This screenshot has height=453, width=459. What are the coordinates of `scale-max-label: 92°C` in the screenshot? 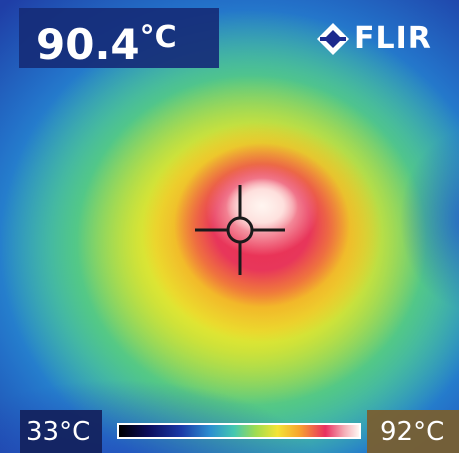 It's located at (412, 432).